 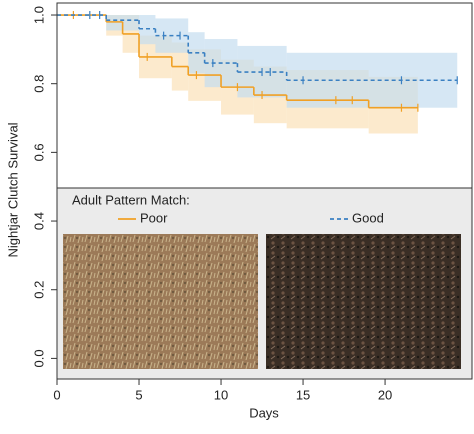 I want to click on y-tick-label: 0.8, so click(x=38, y=84).